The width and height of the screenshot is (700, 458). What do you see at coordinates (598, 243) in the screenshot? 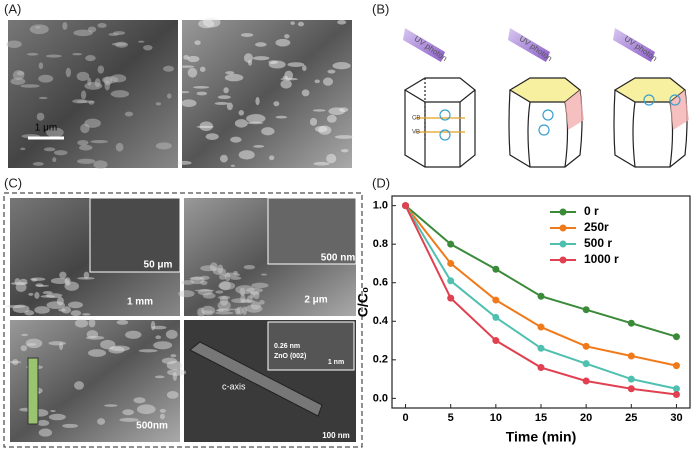
I see `legend-label: 500 r` at bounding box center [598, 243].